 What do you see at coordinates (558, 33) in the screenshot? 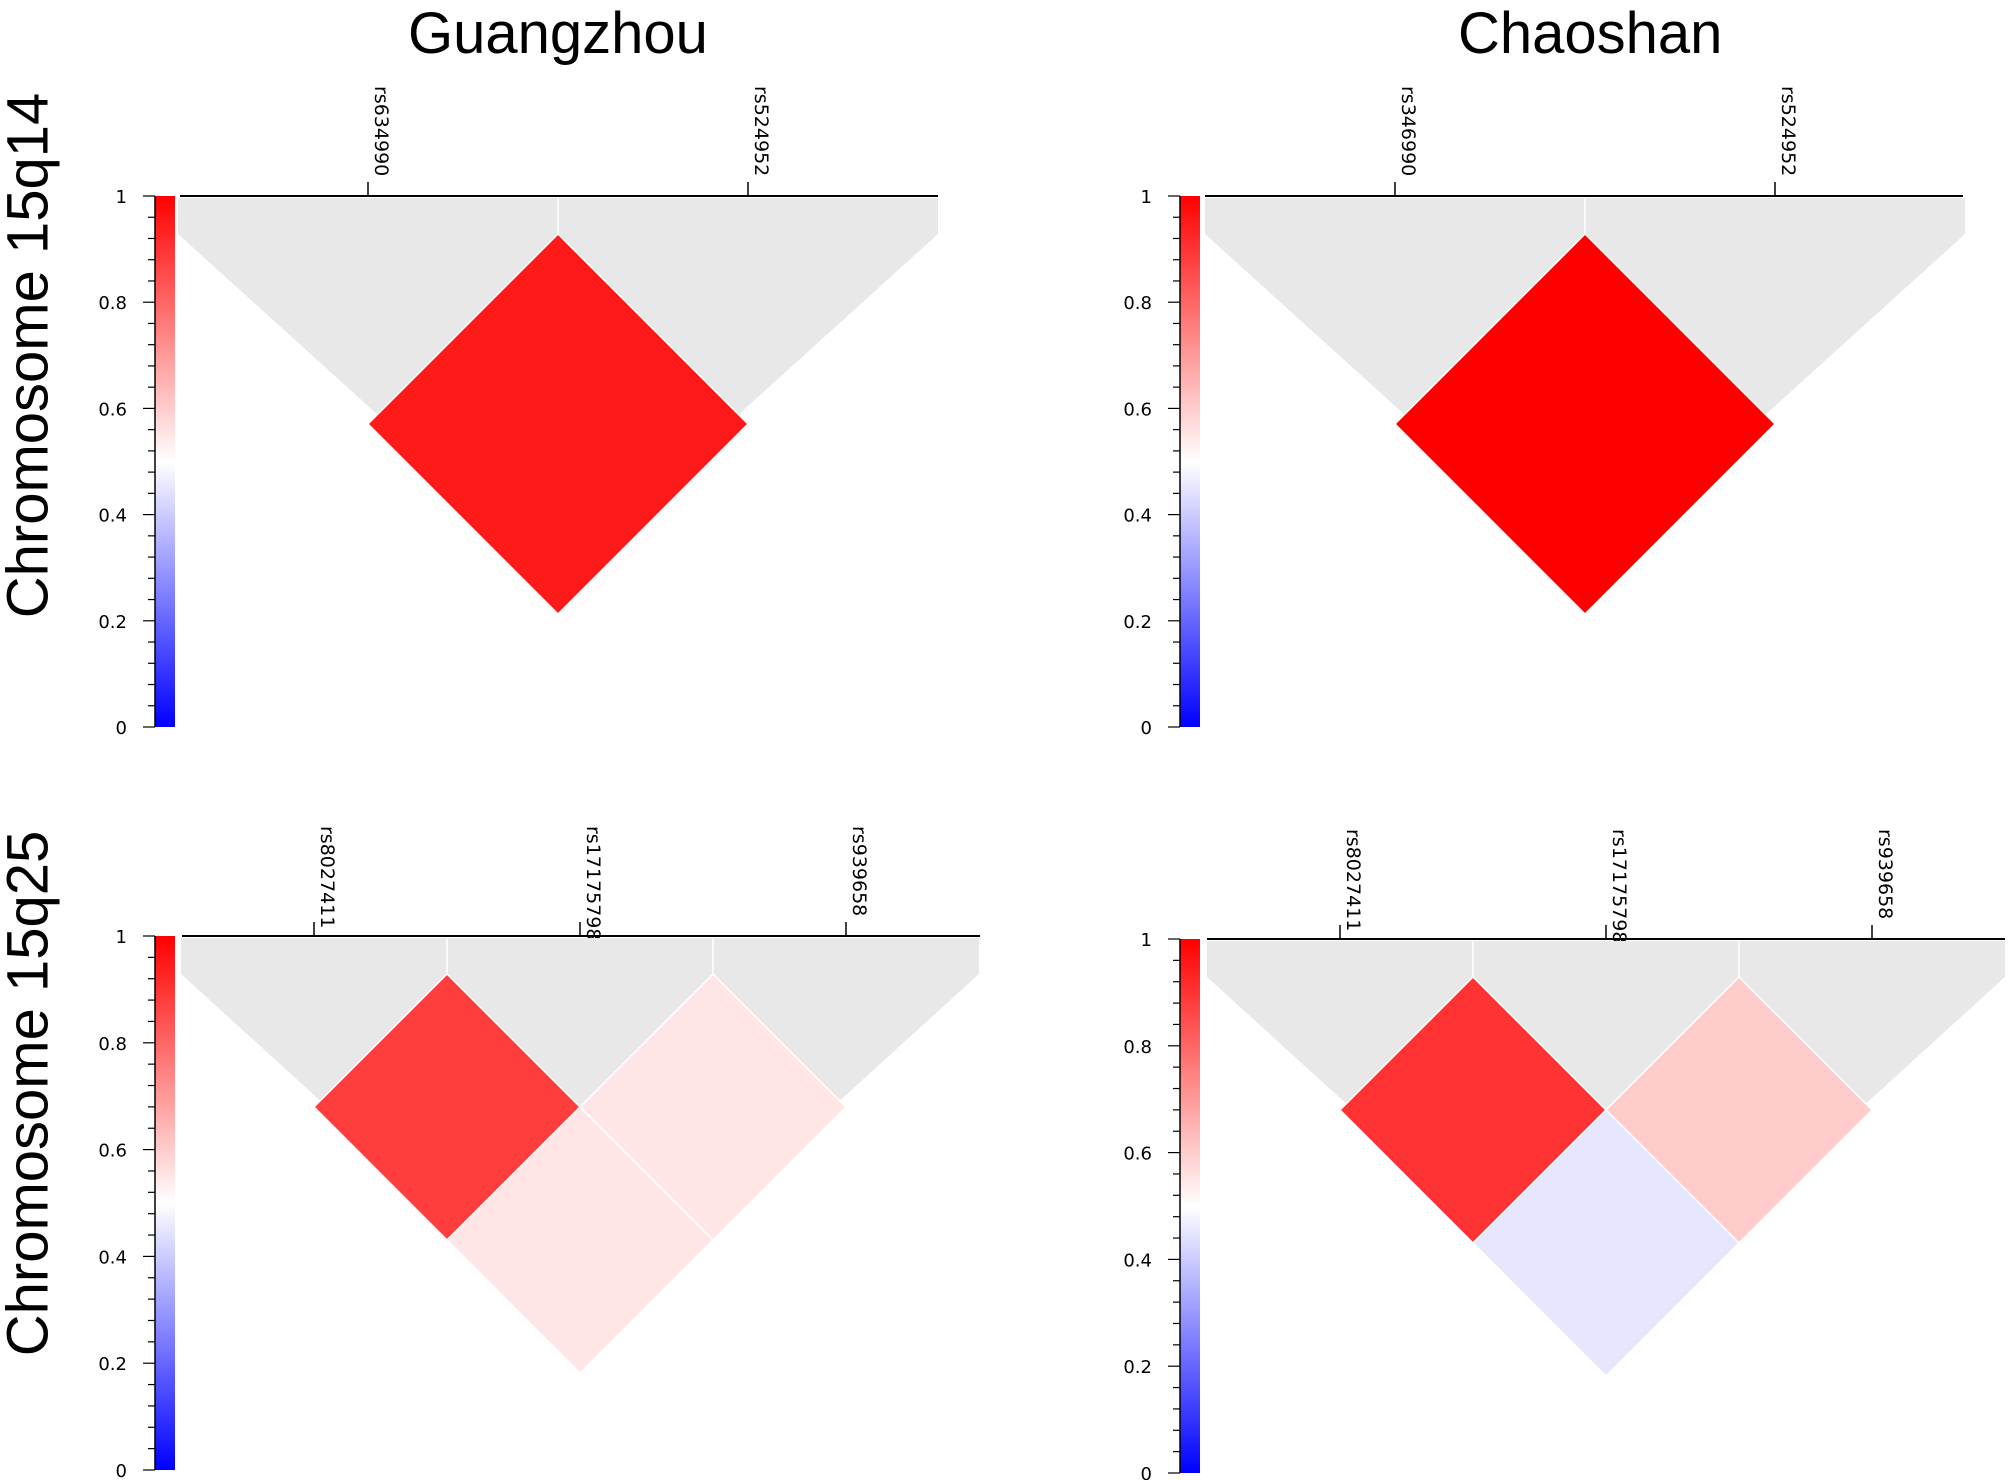
I see `column-title-guangzhou: Guangzhou` at bounding box center [558, 33].